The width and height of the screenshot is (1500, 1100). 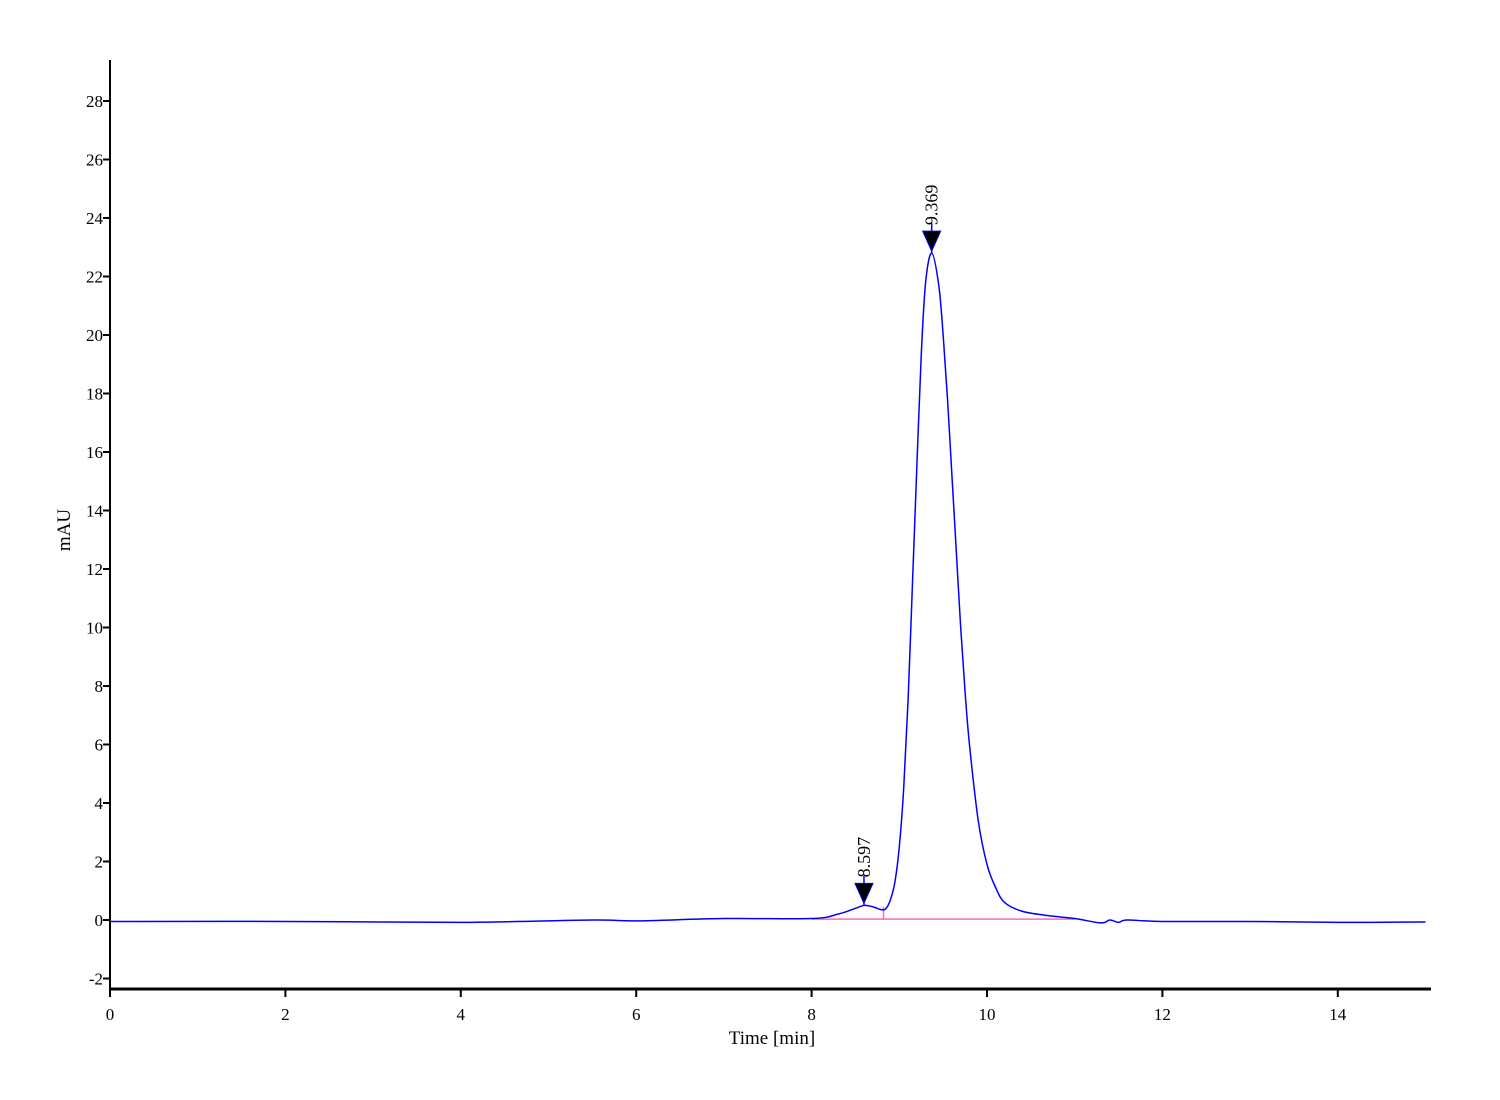 What do you see at coordinates (864, 857) in the screenshot?
I see `peak-label: 8.597` at bounding box center [864, 857].